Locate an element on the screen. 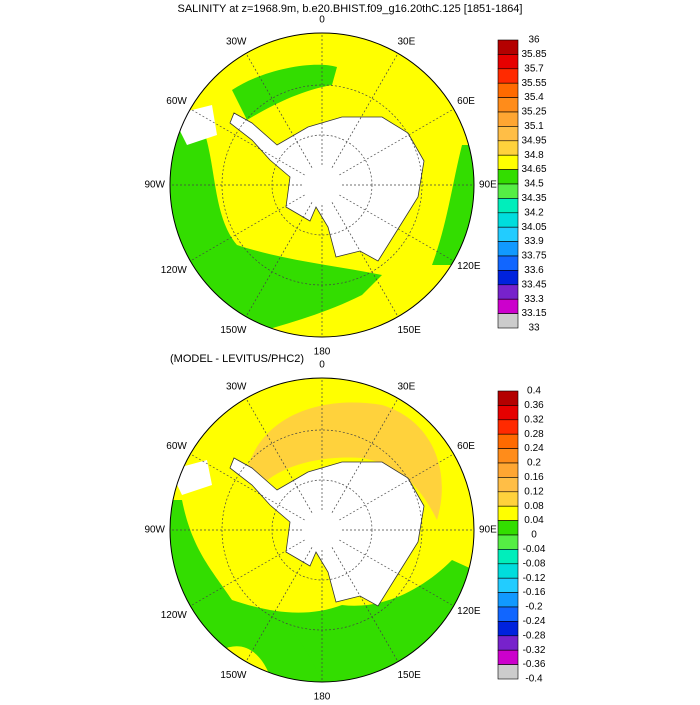 The image size is (700, 705). colorbar-label: 0.24 is located at coordinates (534, 448).